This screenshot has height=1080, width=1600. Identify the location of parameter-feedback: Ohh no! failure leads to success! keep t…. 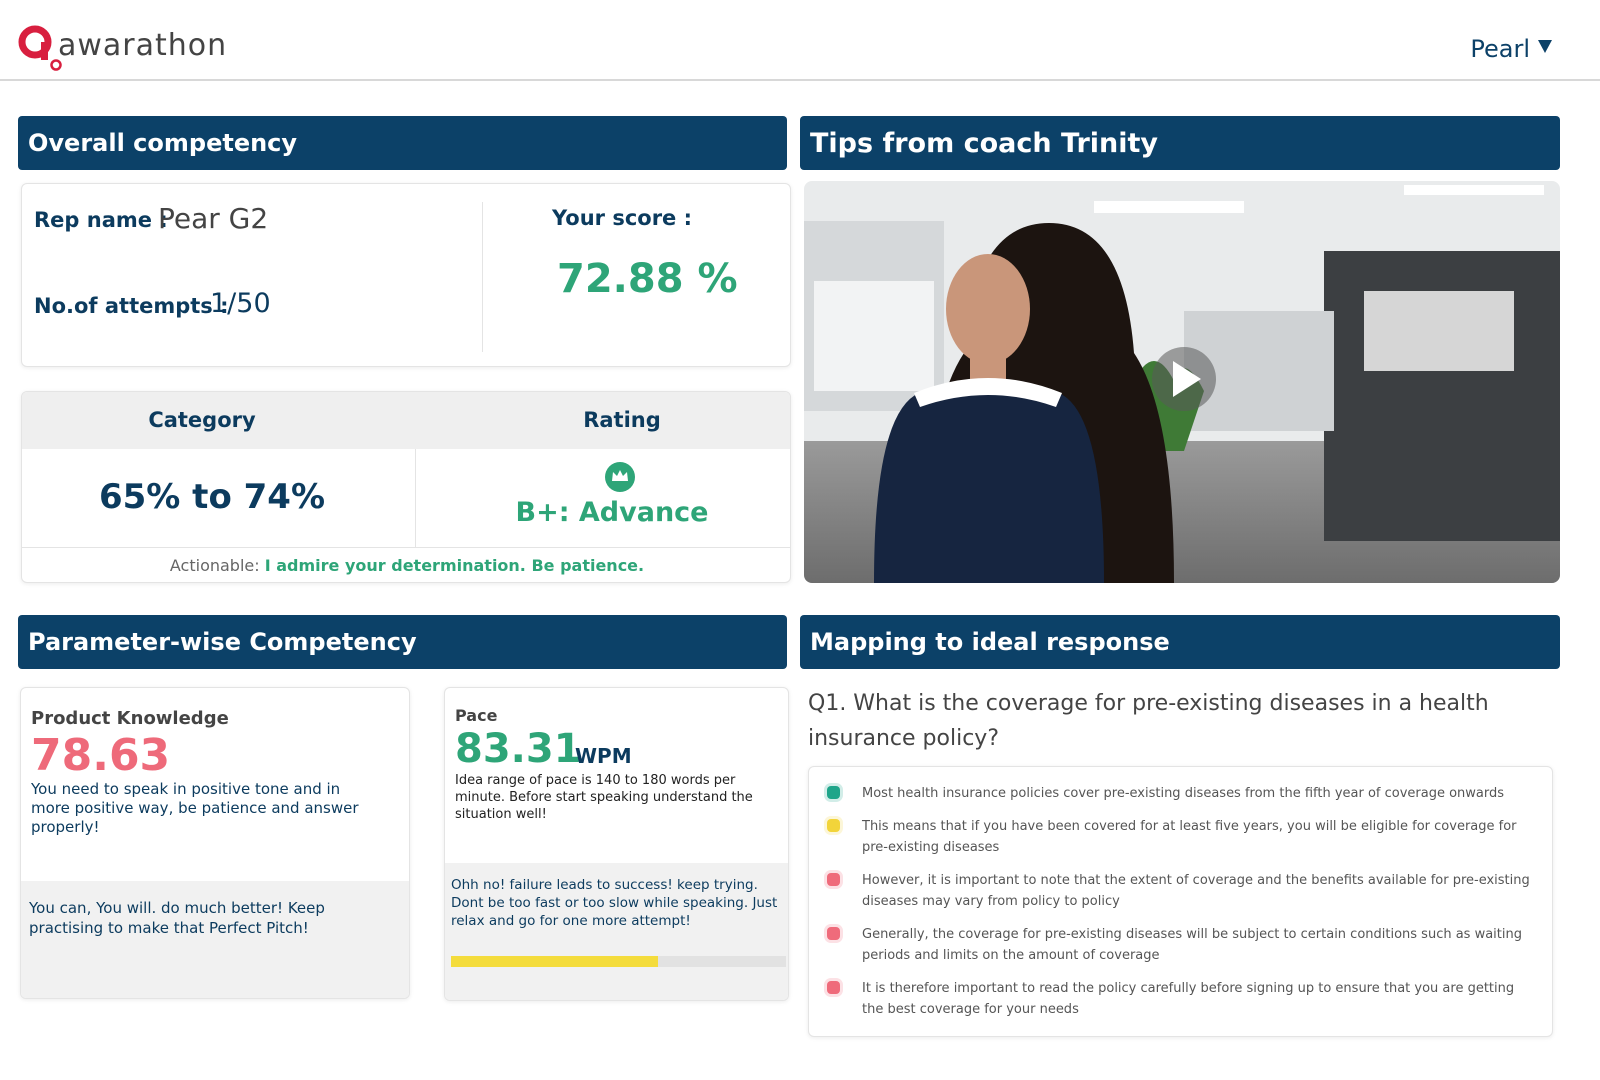
(614, 903).